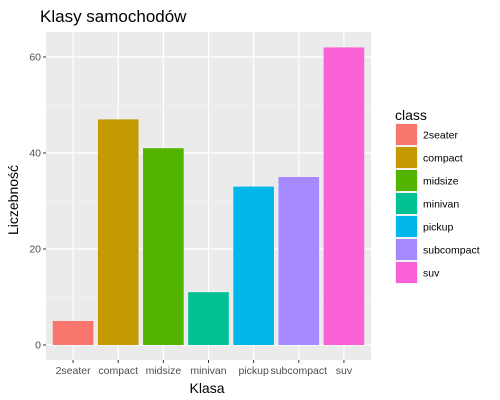  Describe the element at coordinates (208, 318) in the screenshot. I see `bar-minivan` at that location.